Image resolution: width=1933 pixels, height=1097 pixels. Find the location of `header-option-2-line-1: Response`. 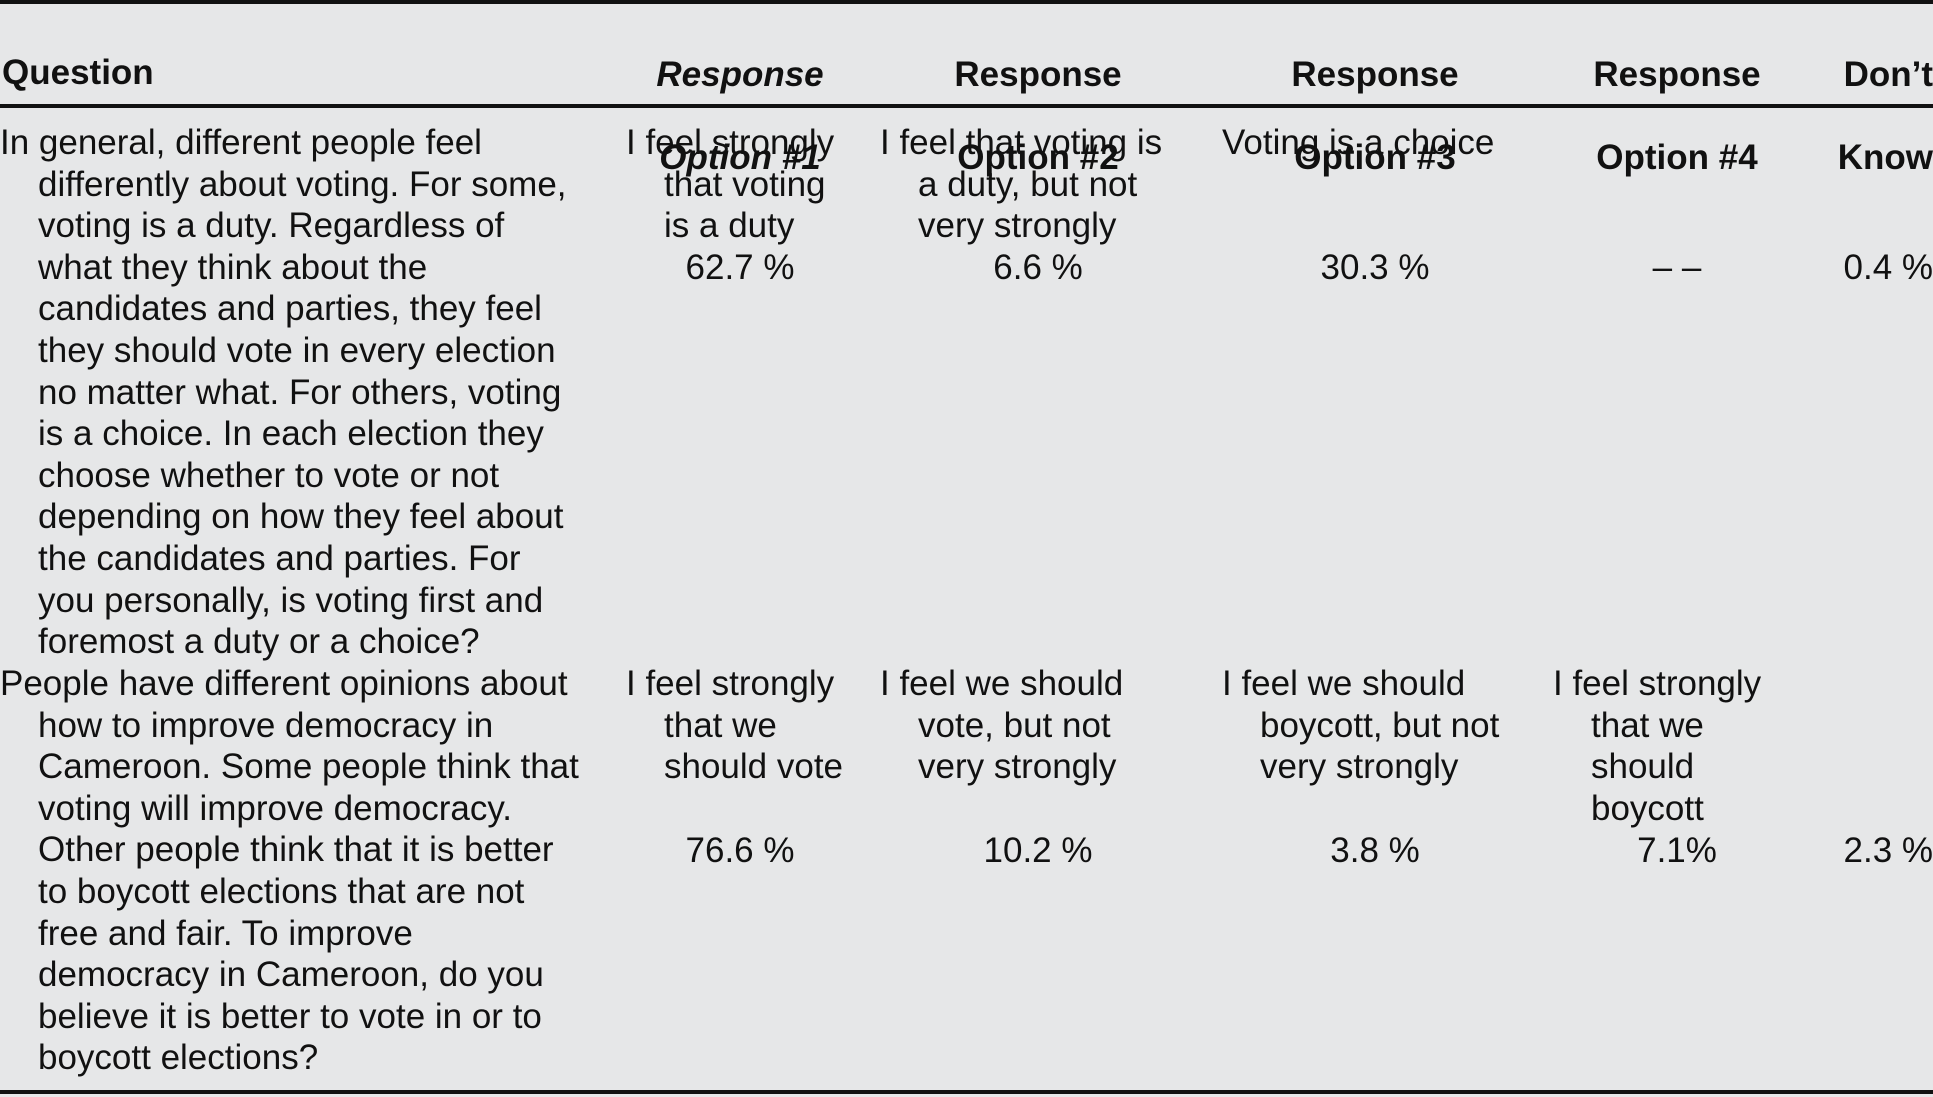

header-option-2-line-1: Response is located at coordinates (1038, 74).